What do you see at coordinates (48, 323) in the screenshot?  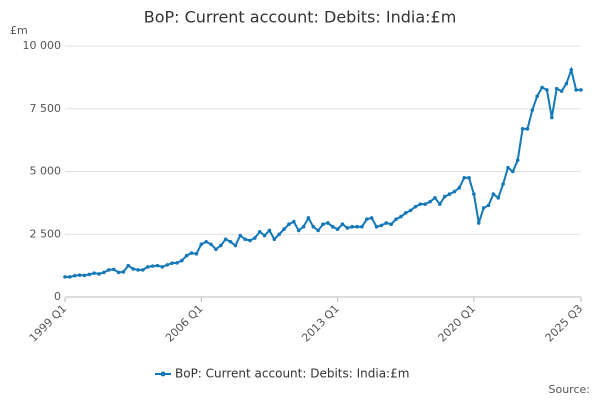 I see `x-tick-label: 1999 Q1` at bounding box center [48, 323].